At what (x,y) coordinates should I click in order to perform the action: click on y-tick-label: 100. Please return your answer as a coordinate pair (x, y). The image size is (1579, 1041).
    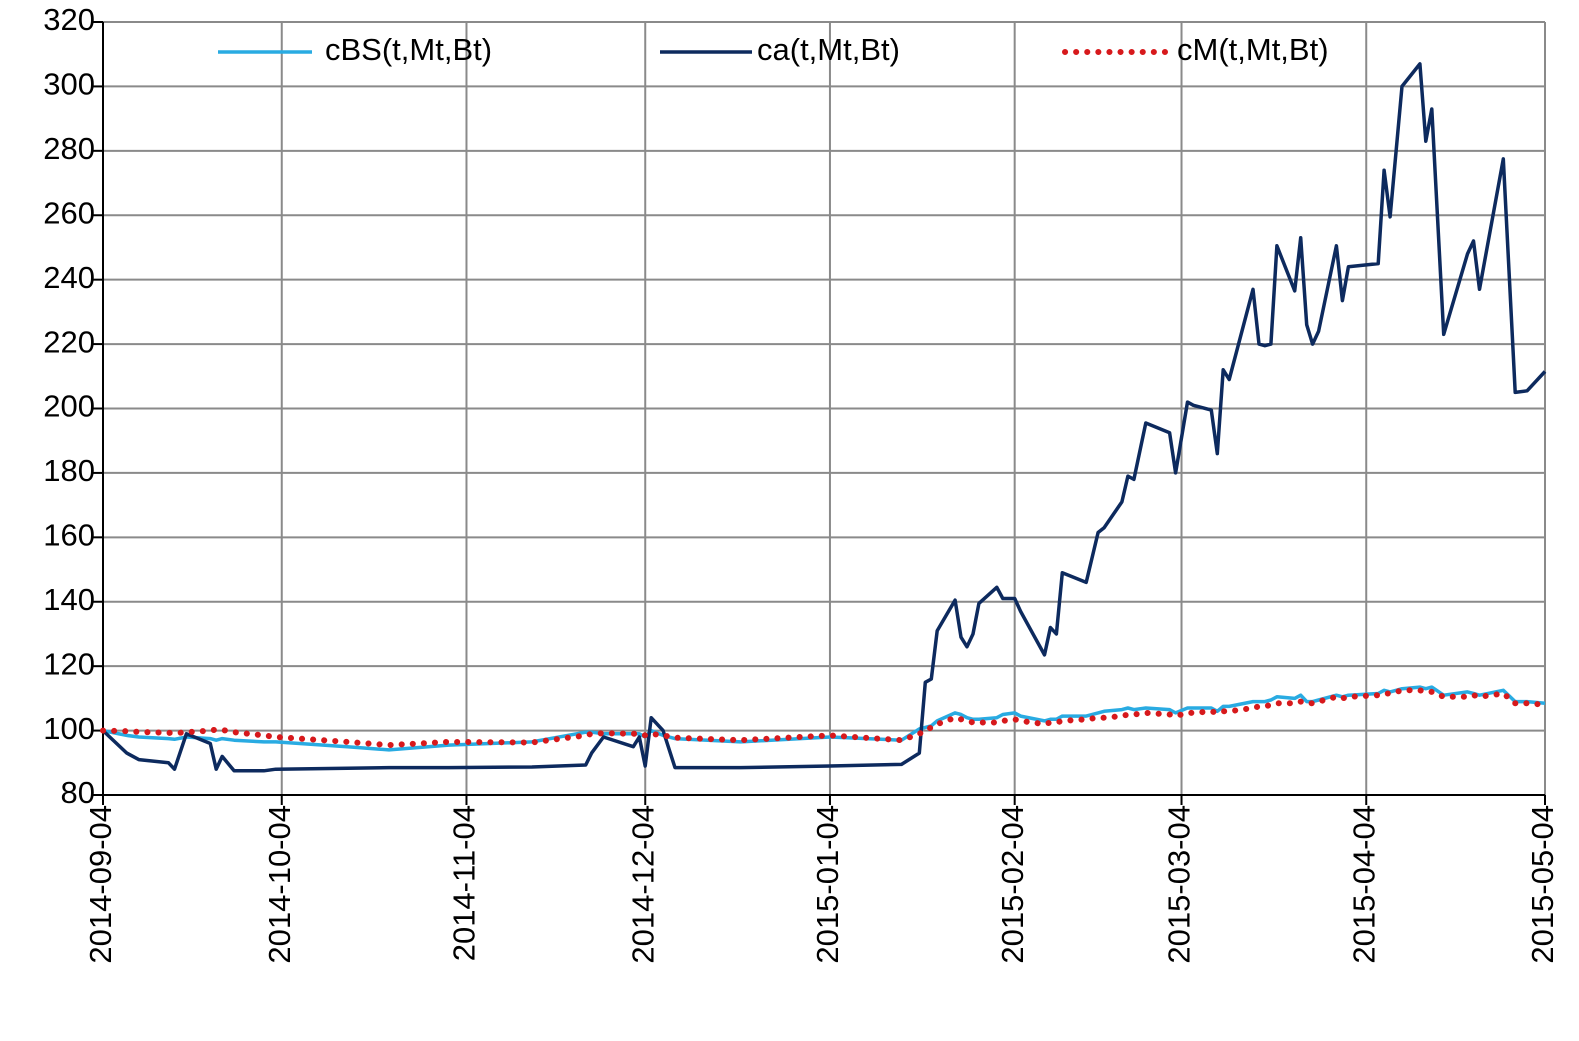
    Looking at the image, I should click on (69, 728).